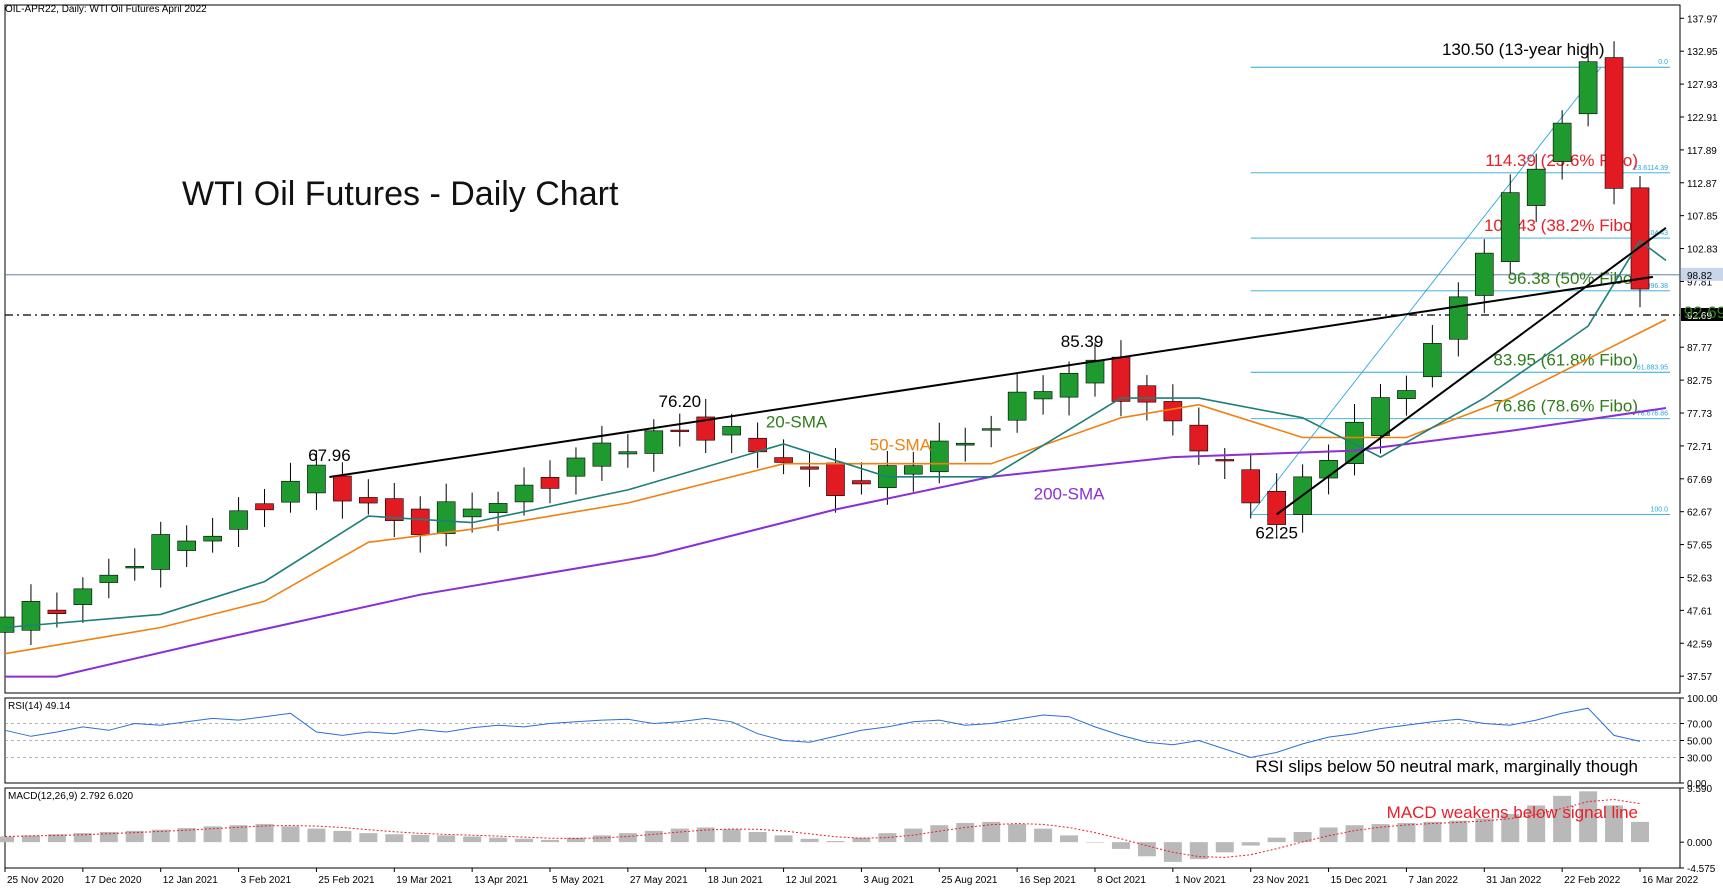 The height and width of the screenshot is (888, 1723). I want to click on fibo-small-label: 78.676.86, so click(1652, 414).